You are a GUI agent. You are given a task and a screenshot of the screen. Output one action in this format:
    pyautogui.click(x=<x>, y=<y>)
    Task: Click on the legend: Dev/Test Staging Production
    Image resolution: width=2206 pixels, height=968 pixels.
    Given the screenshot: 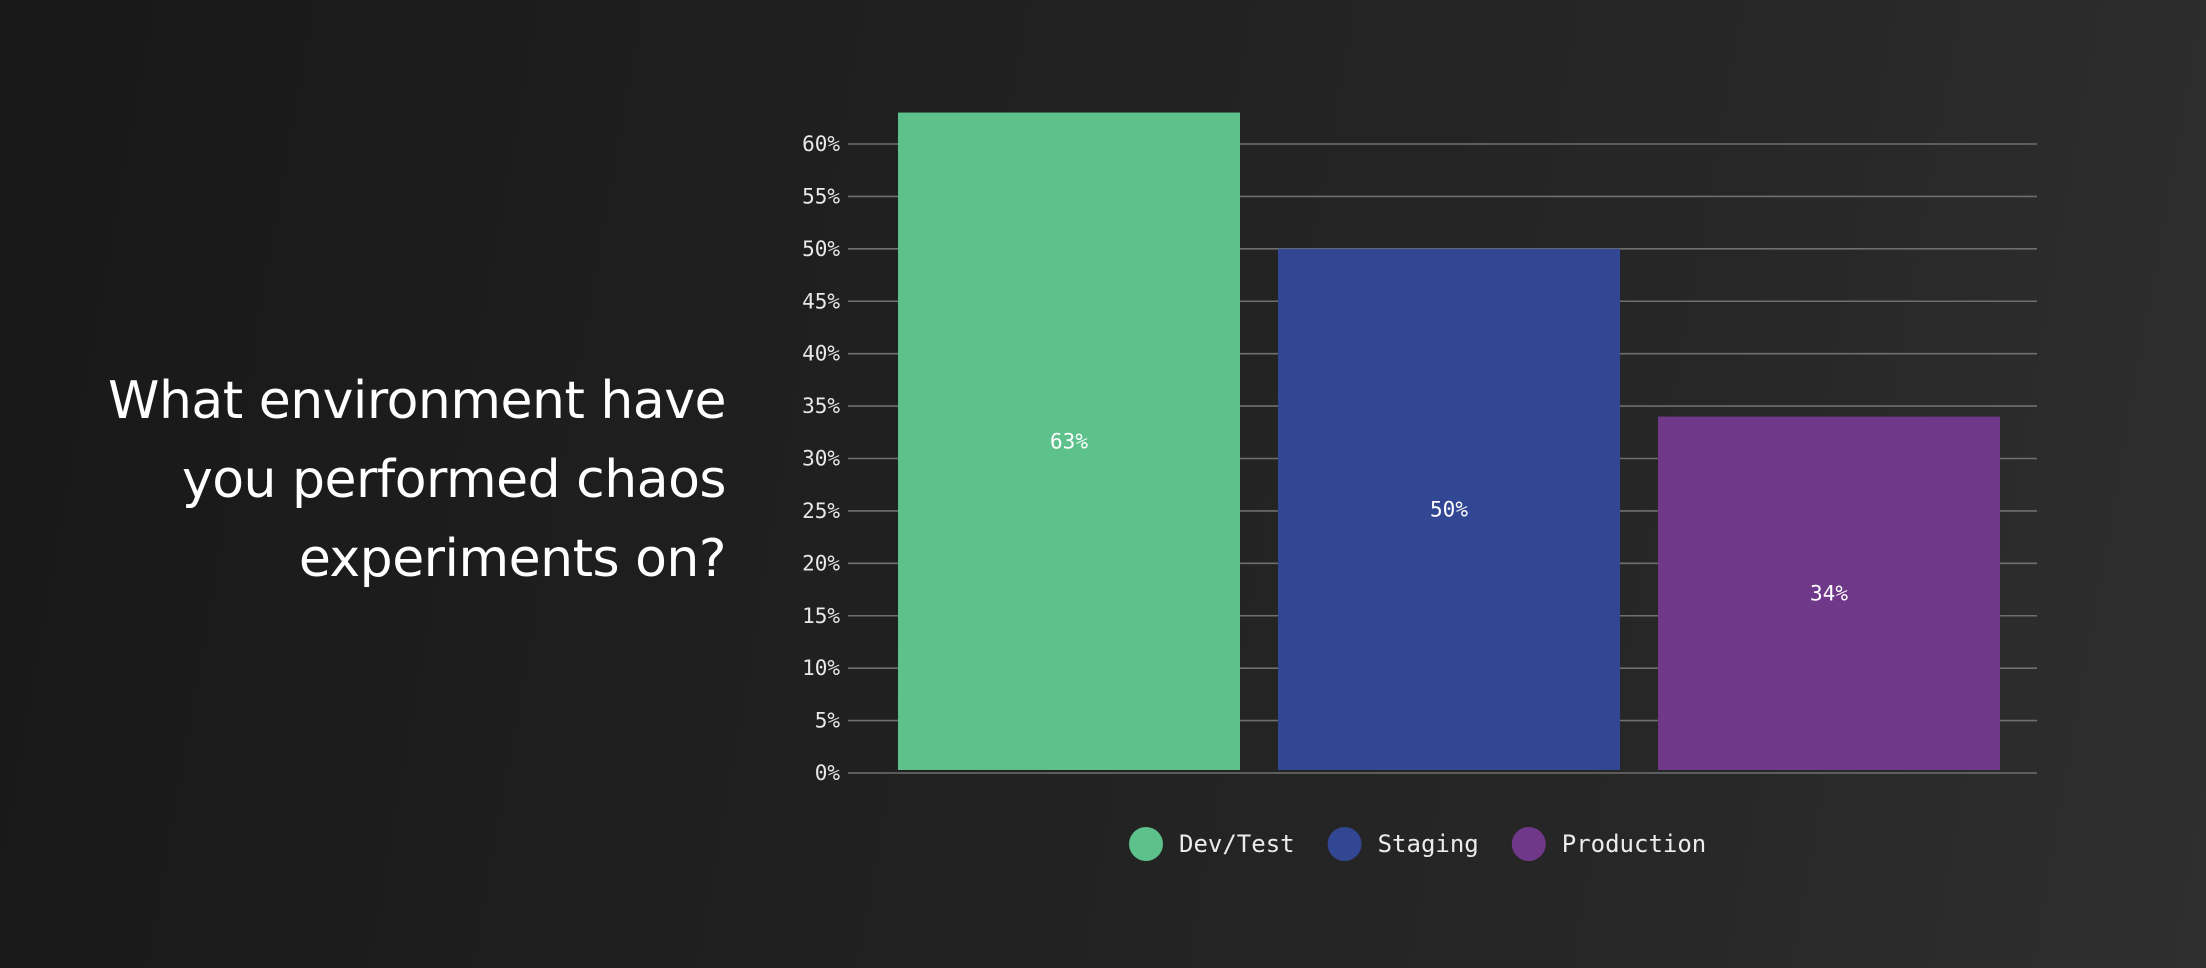 What is the action you would take?
    pyautogui.click(x=1417, y=844)
    